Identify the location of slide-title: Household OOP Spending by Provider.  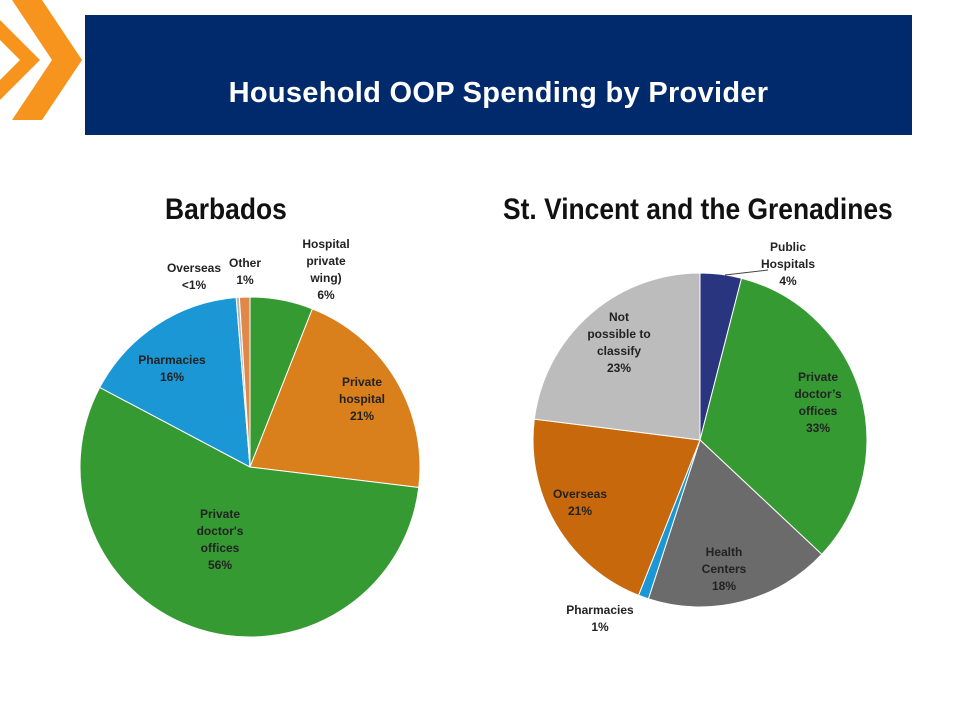
(498, 93).